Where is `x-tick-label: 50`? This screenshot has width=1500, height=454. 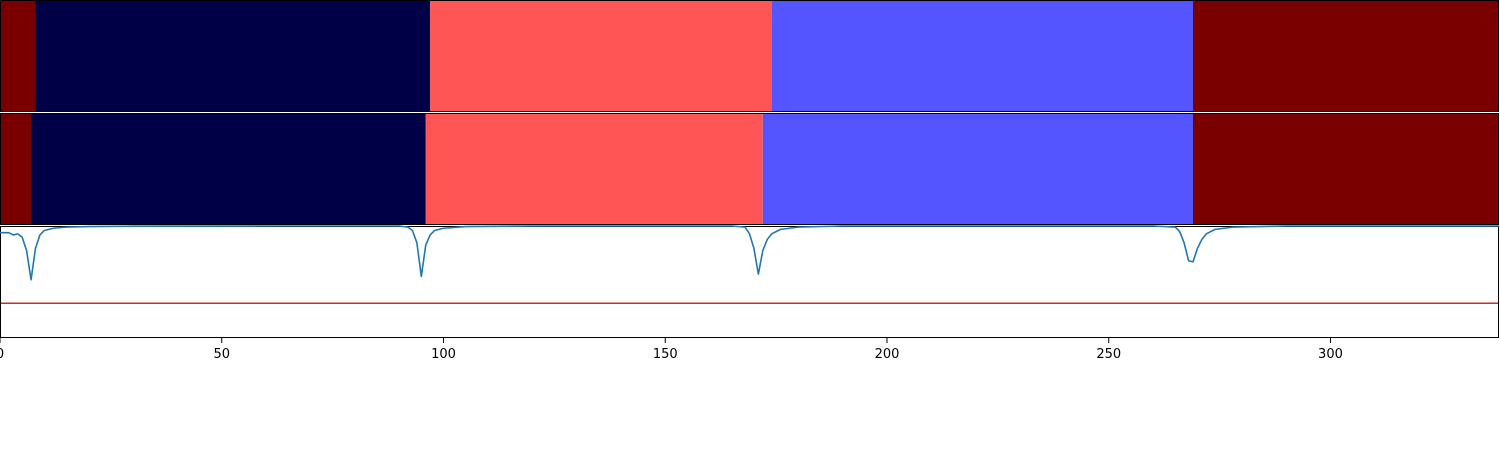
x-tick-label: 50 is located at coordinates (221, 354).